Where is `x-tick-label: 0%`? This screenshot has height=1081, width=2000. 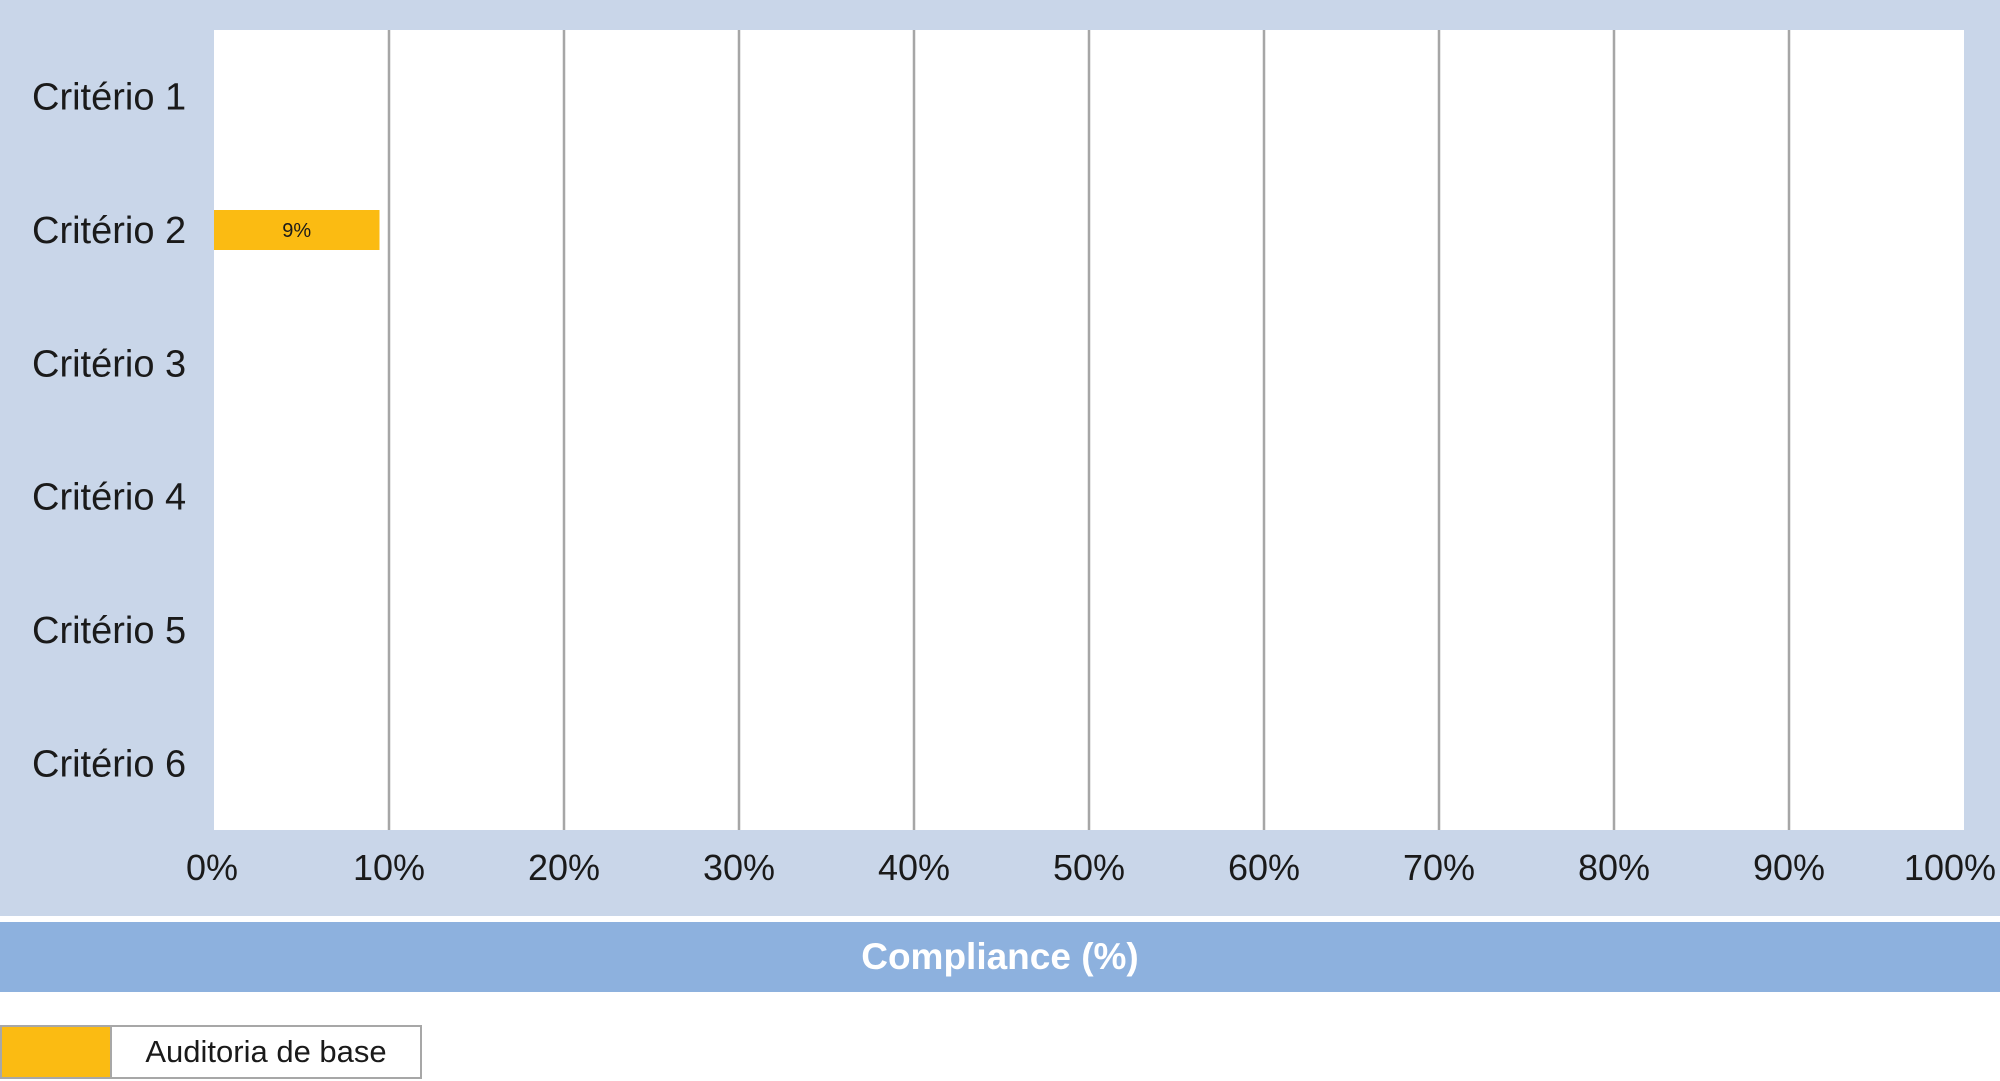
x-tick-label: 0% is located at coordinates (212, 867).